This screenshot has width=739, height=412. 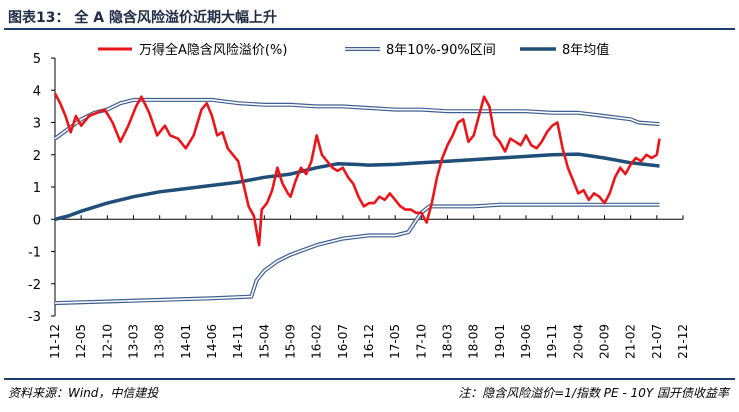 I want to click on y-tick-label: 0, so click(x=37, y=220).